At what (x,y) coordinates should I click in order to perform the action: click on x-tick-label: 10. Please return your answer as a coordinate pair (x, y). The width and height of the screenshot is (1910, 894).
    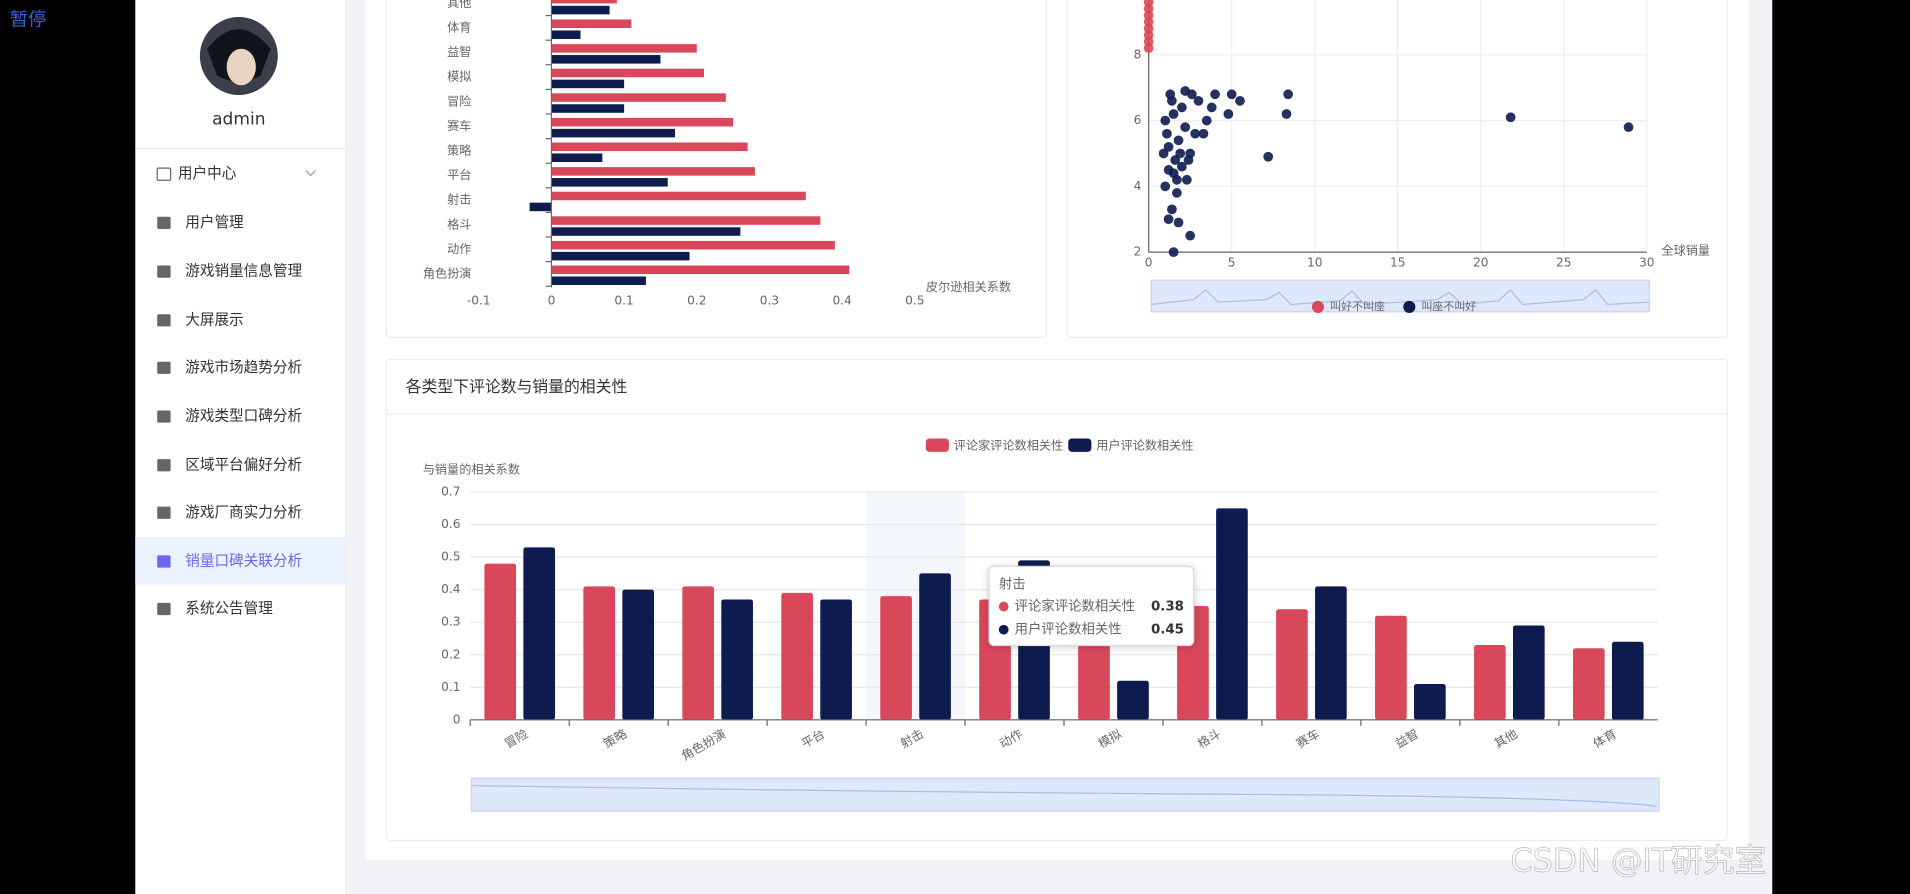
    Looking at the image, I should click on (1314, 263).